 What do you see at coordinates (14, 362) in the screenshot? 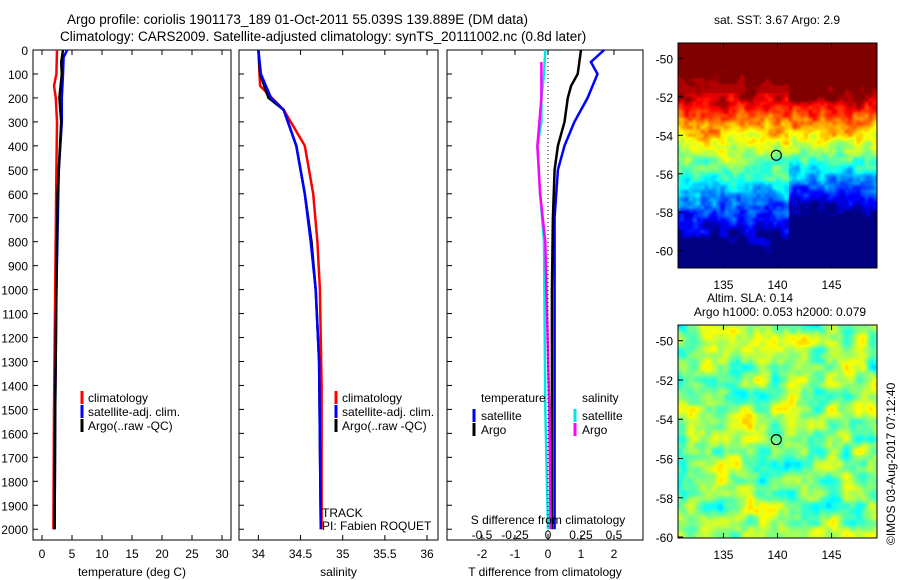
I see `depth-tick-label: 1300` at bounding box center [14, 362].